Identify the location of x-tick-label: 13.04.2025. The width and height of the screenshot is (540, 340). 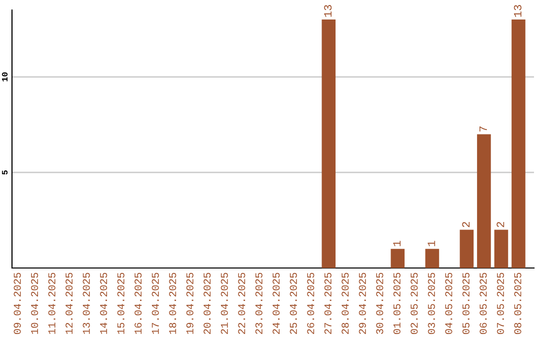
(86, 303).